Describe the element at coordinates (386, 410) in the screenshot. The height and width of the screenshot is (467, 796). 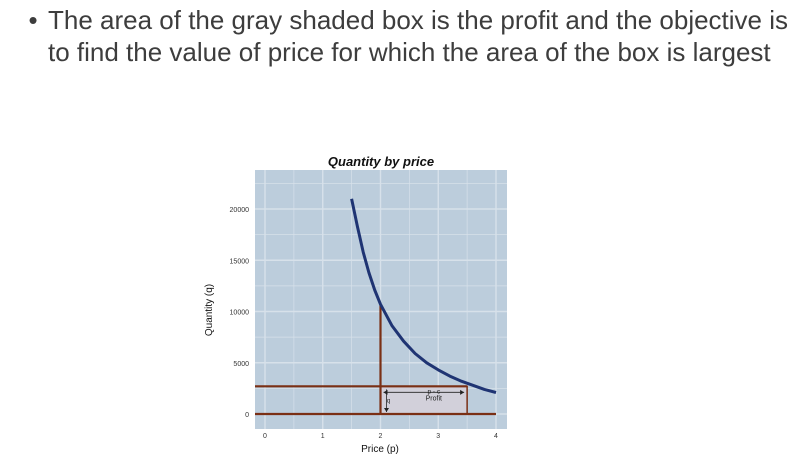
I see `arrow-head-down-icon` at that location.